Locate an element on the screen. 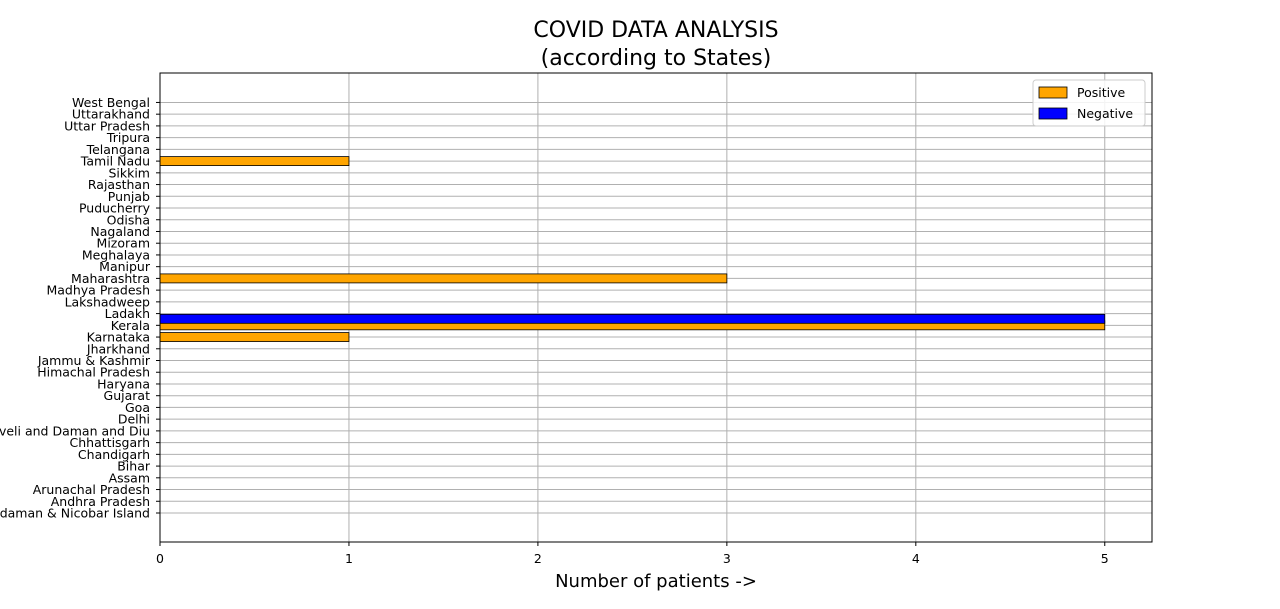 The height and width of the screenshot is (609, 1280). legend: Positive Negative is located at coordinates (1089, 103).